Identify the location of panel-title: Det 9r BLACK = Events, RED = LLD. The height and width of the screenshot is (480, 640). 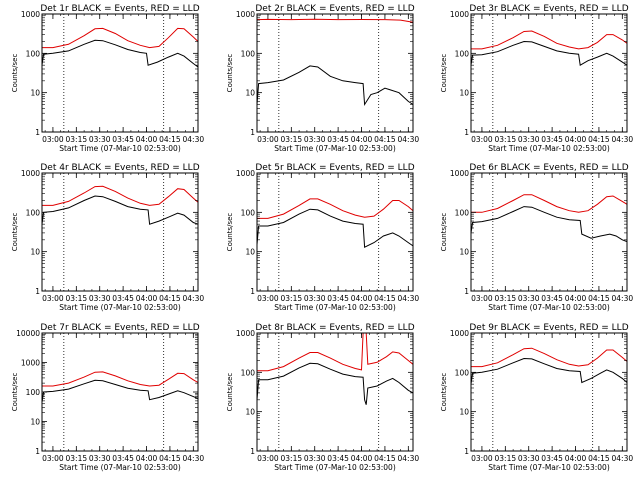
(548, 328).